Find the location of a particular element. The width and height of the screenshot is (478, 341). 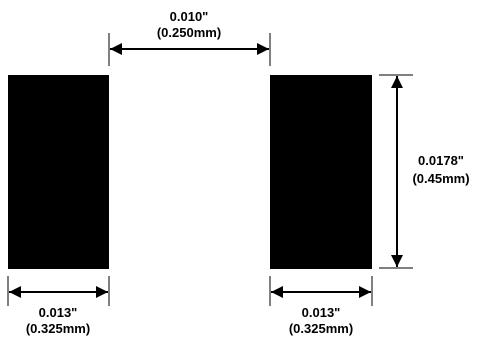

left-pad is located at coordinates (58, 172).